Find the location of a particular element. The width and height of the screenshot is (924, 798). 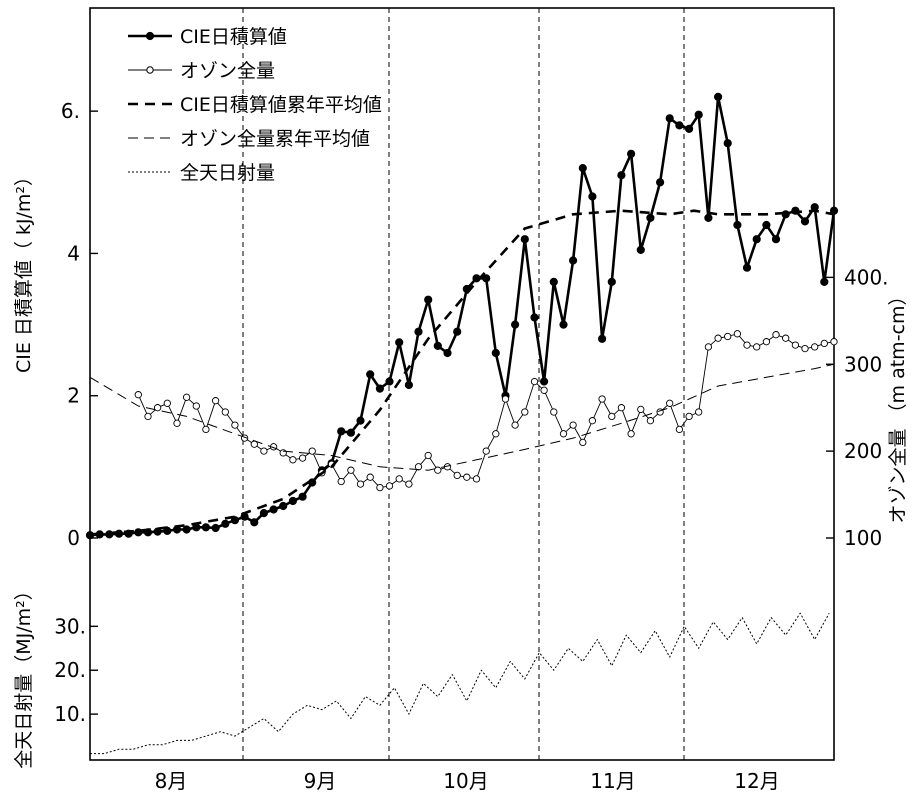

x-tick-label: 12月 is located at coordinates (756, 781).